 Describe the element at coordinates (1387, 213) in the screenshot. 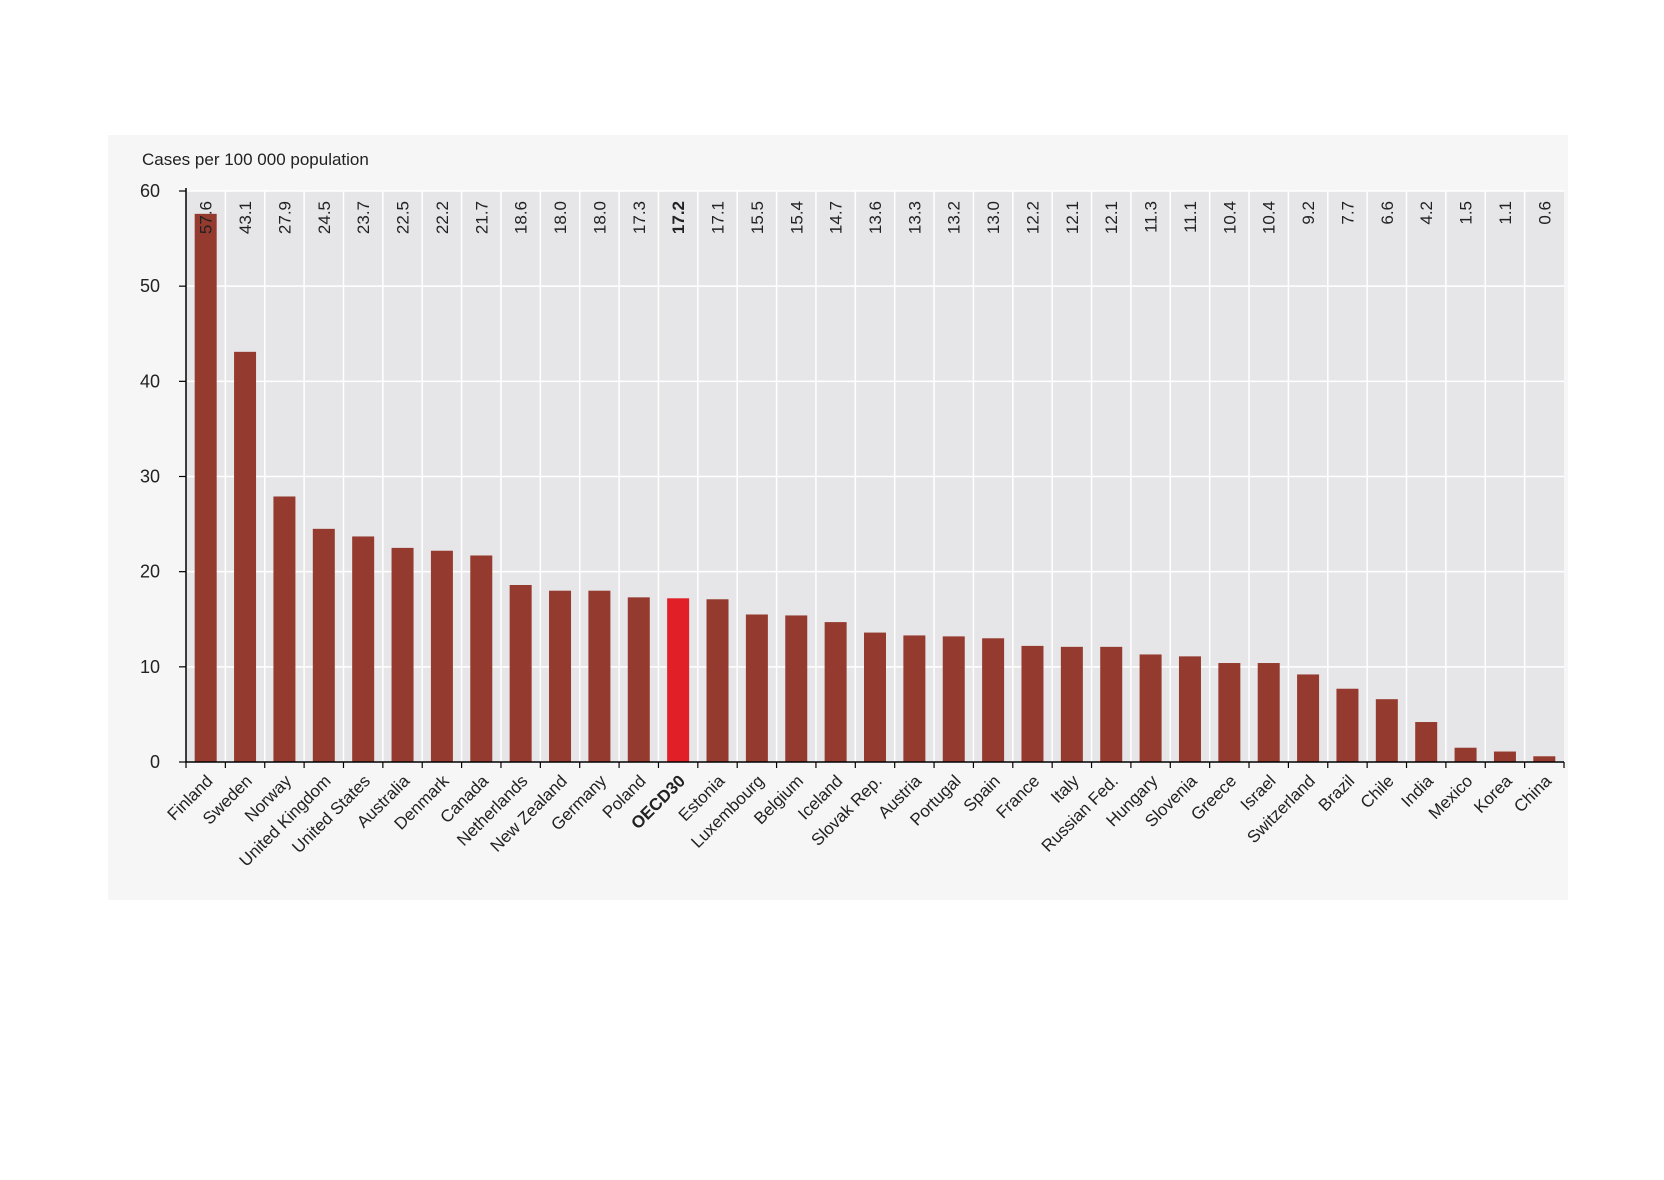

I see `value-label: 6.6` at that location.